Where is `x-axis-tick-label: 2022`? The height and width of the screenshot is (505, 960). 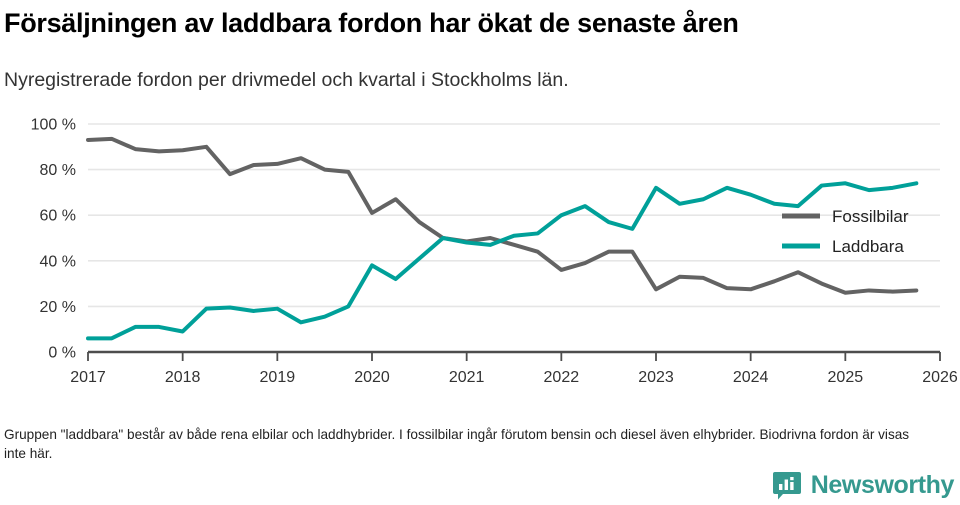
x-axis-tick-label: 2022 is located at coordinates (562, 377).